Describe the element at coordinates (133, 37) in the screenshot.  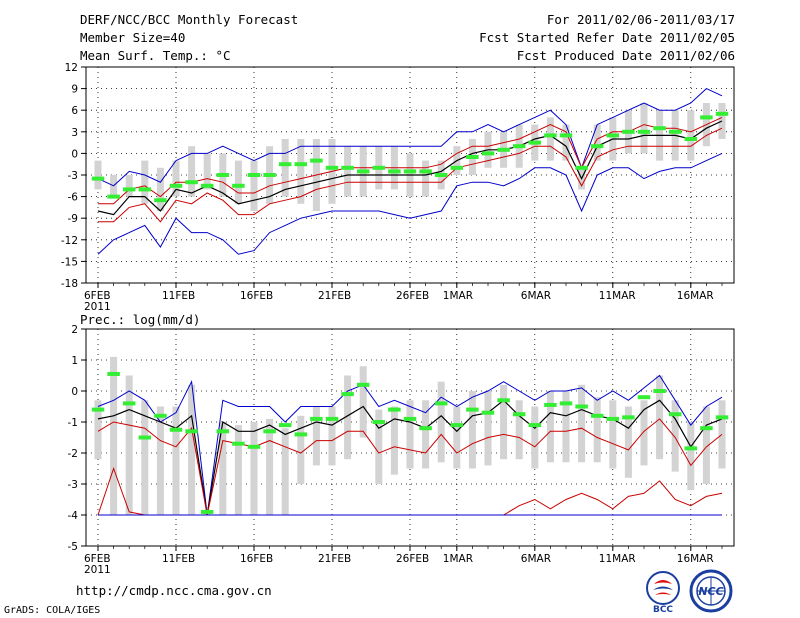
I see `member-size-label: Member Size=40` at that location.